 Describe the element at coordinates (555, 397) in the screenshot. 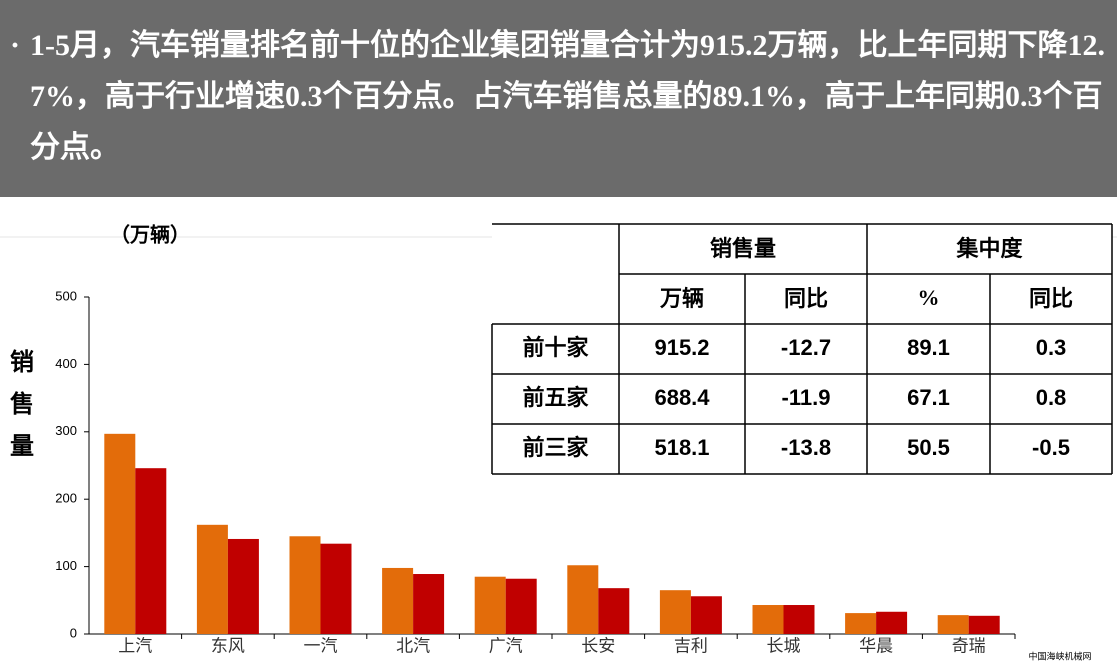

I see `row-header: 前五家` at that location.